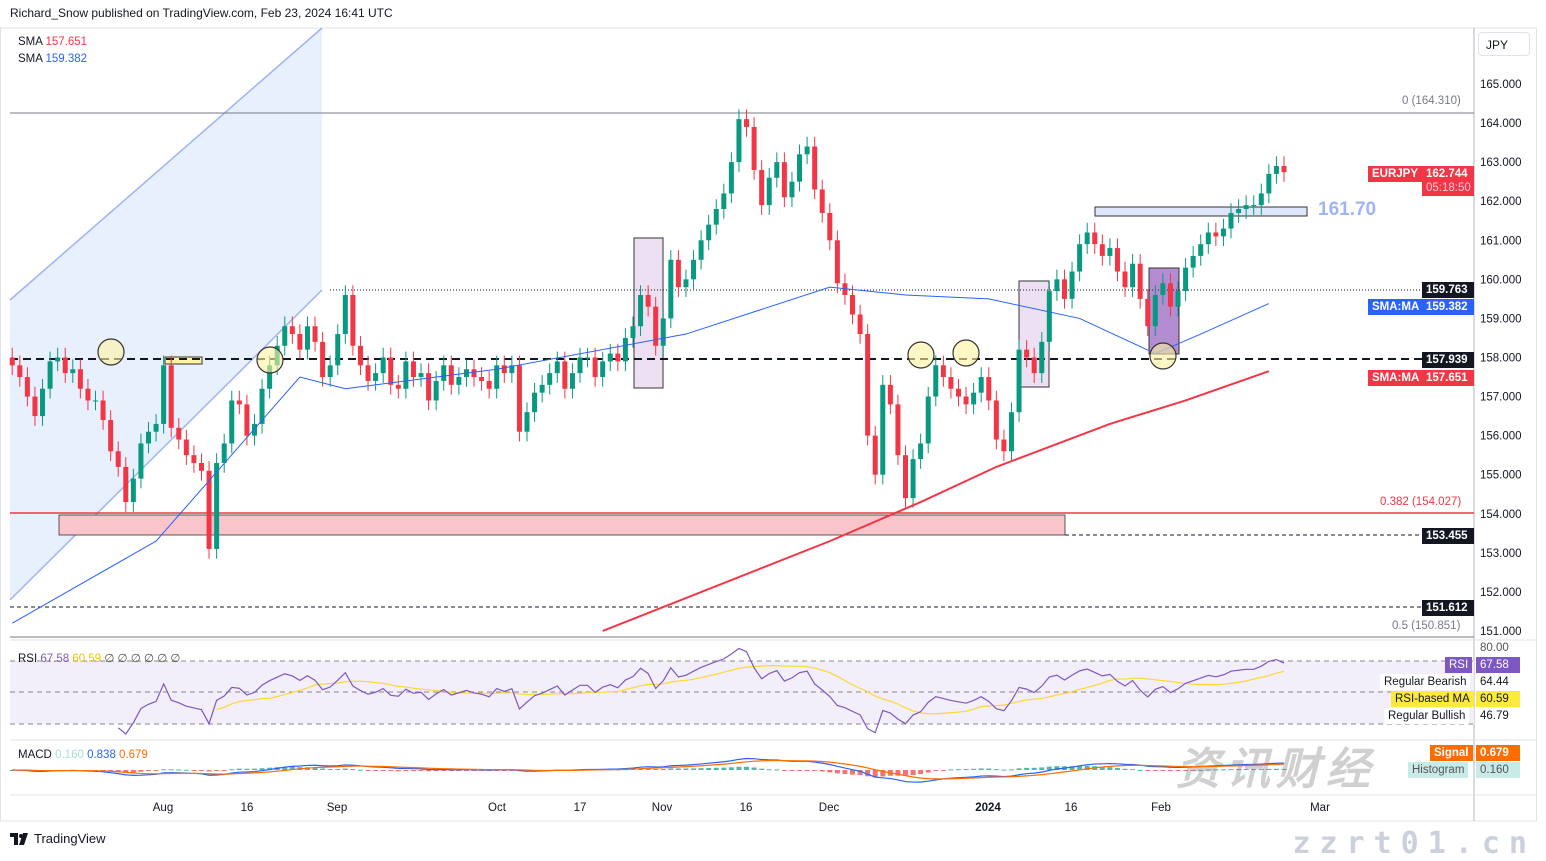 The width and height of the screenshot is (1546, 861). Describe the element at coordinates (1414, 843) in the screenshot. I see `watermark-text: zzrt01.cn` at that location.